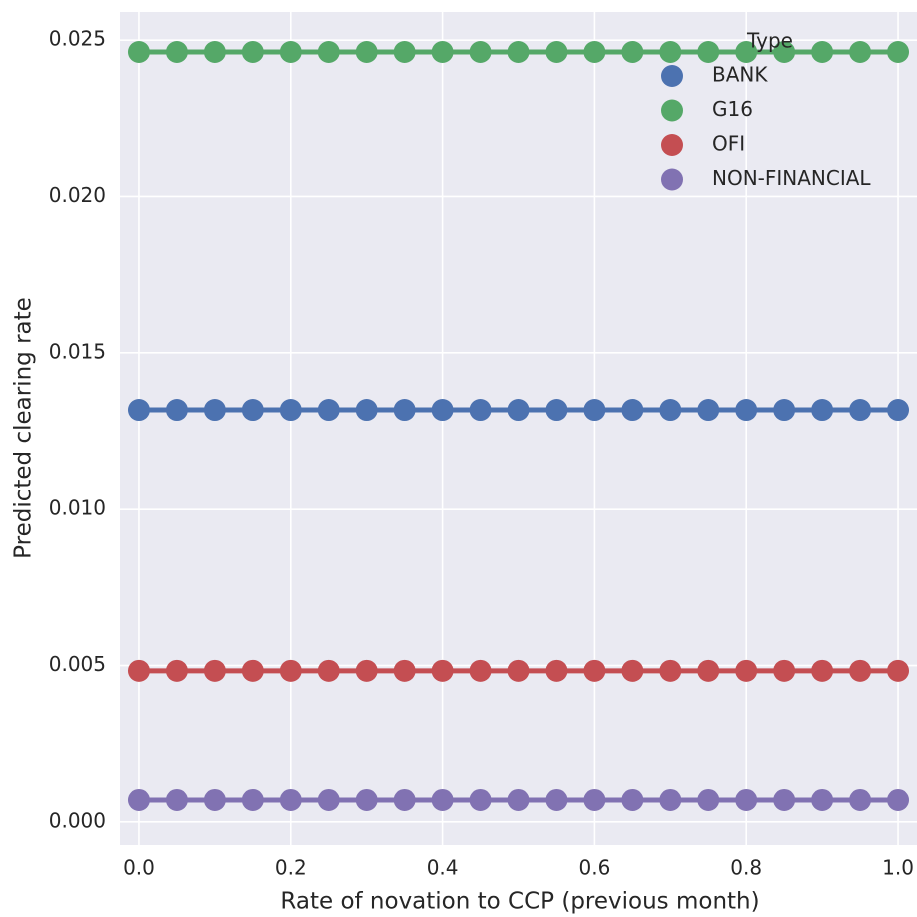 The height and width of the screenshot is (917, 917). I want to click on x-tick-label: 0.6, so click(594, 868).